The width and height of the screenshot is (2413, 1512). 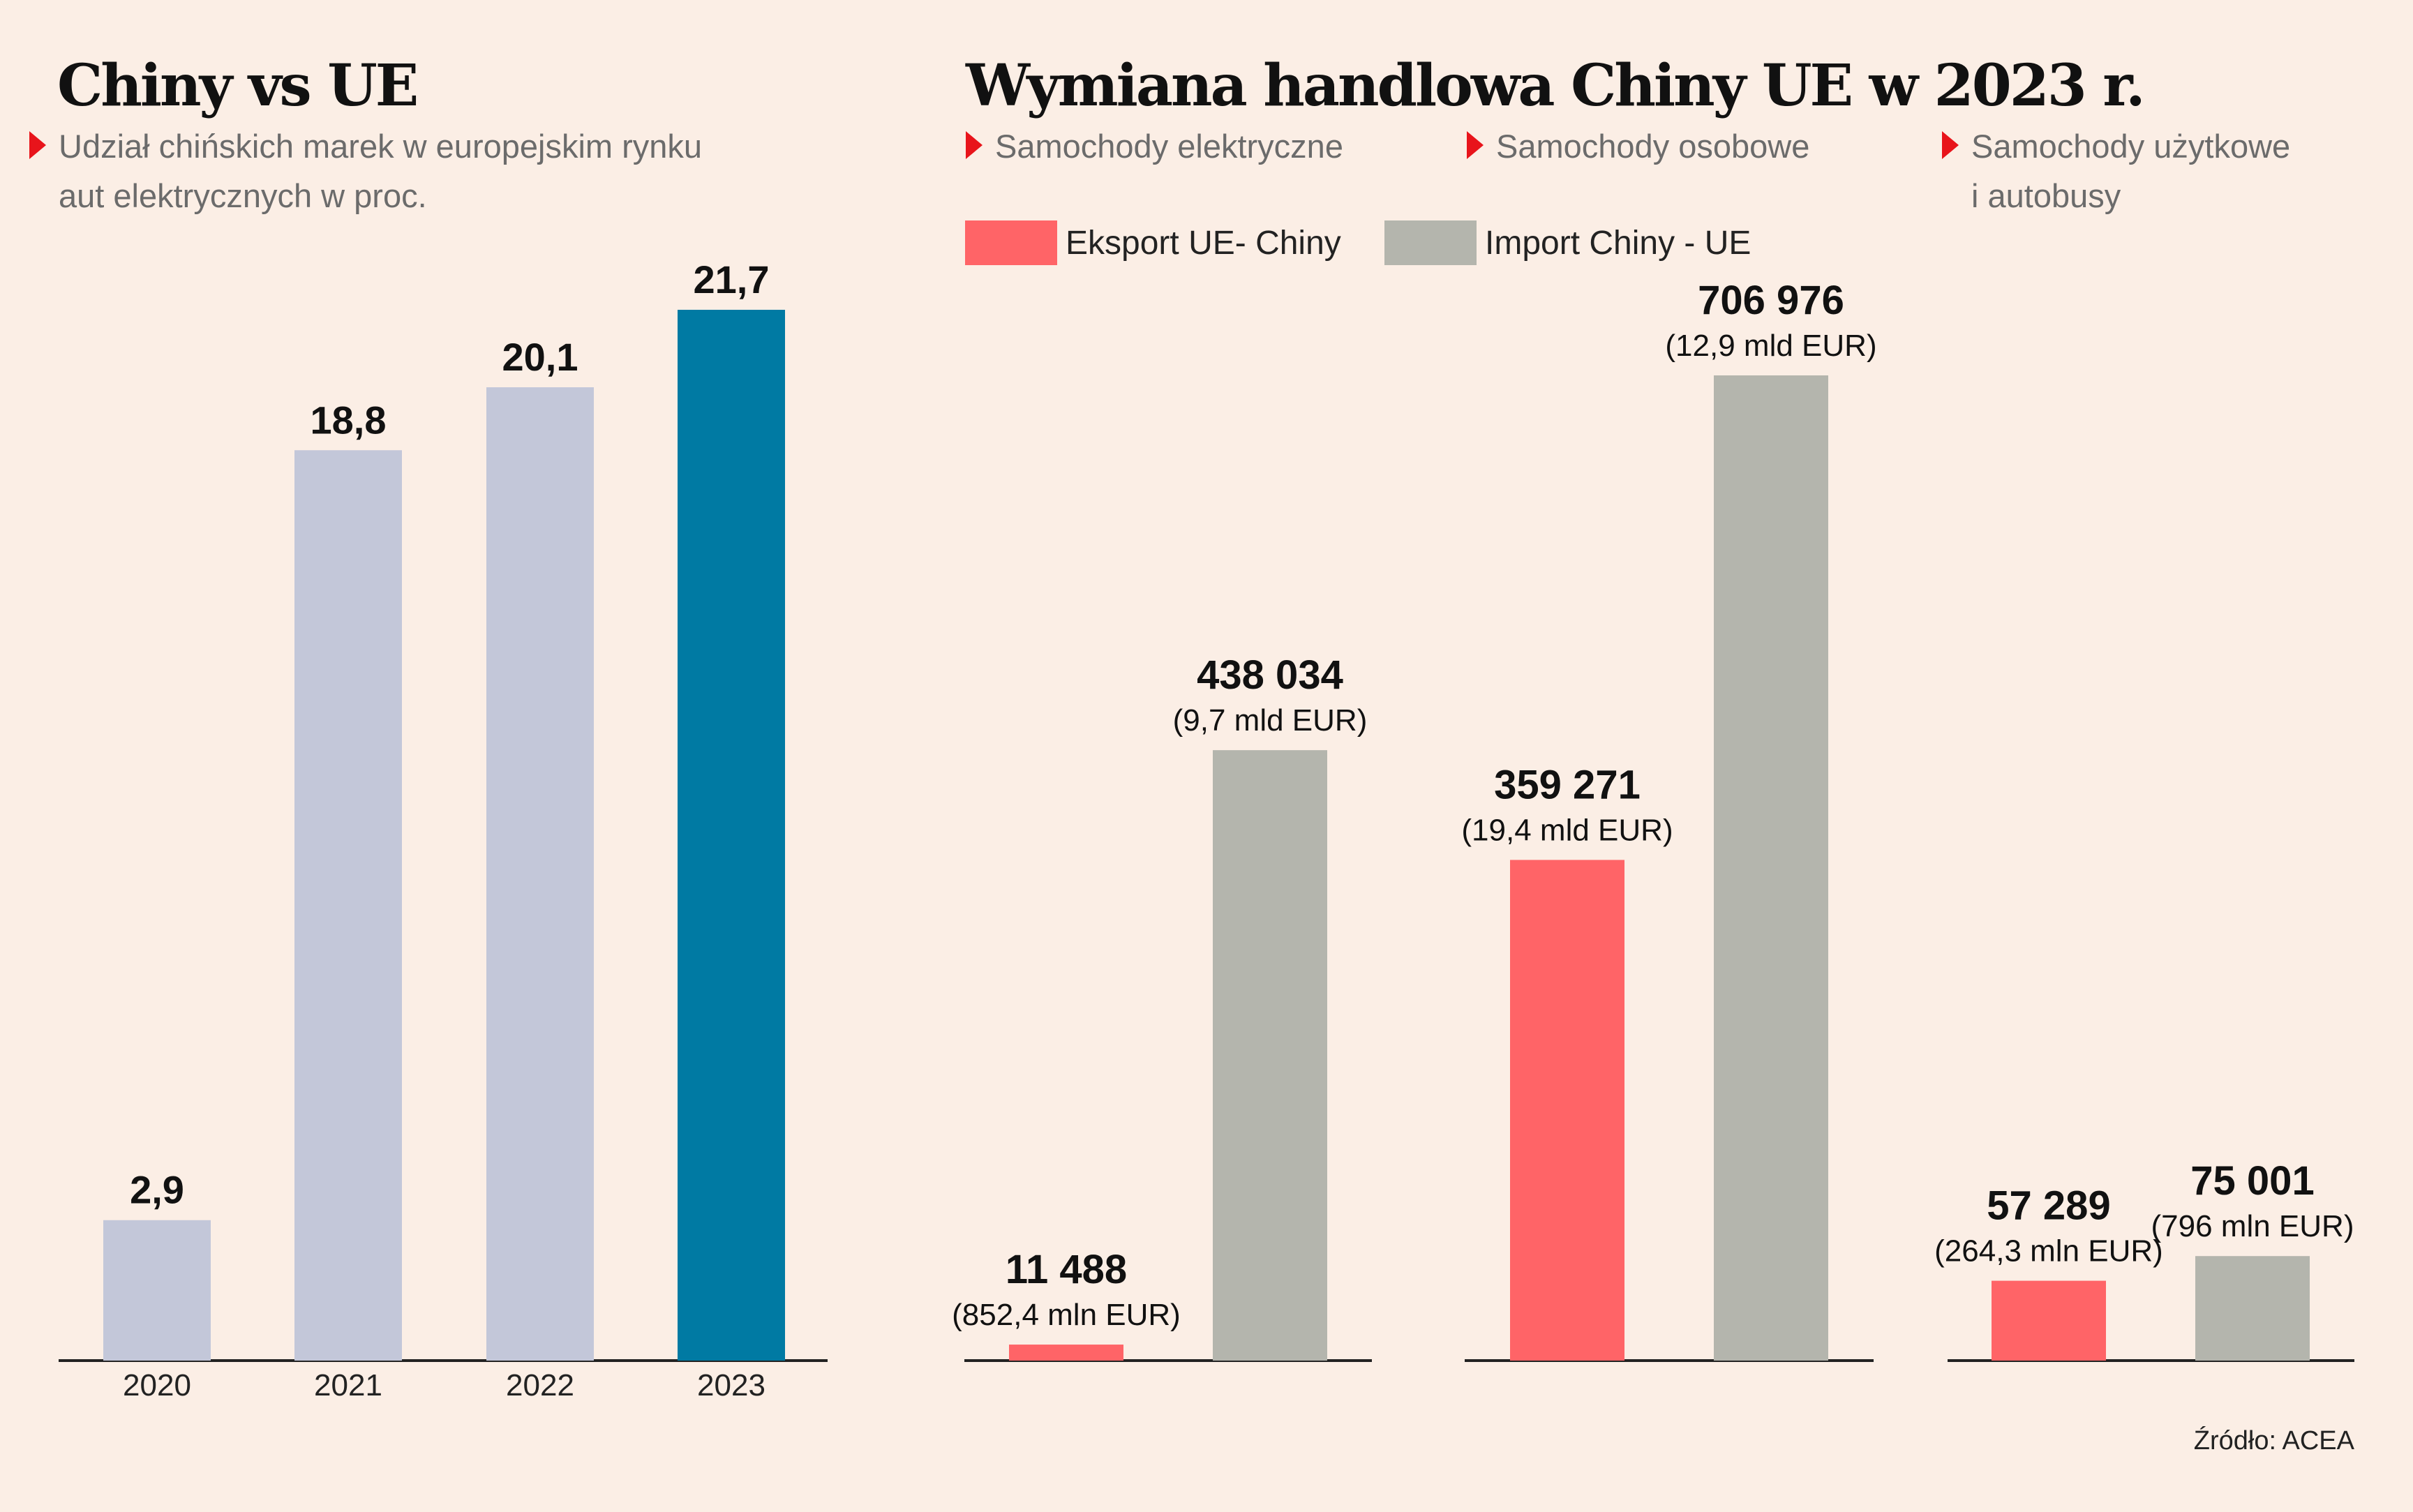 What do you see at coordinates (1270, 675) in the screenshot?
I see `trade-value-label-import-1: 438 034` at bounding box center [1270, 675].